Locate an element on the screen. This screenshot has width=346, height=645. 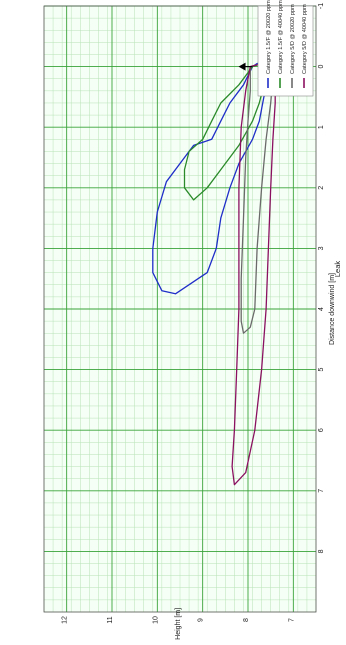
y-tick-label: 10 is located at coordinates (155, 620).